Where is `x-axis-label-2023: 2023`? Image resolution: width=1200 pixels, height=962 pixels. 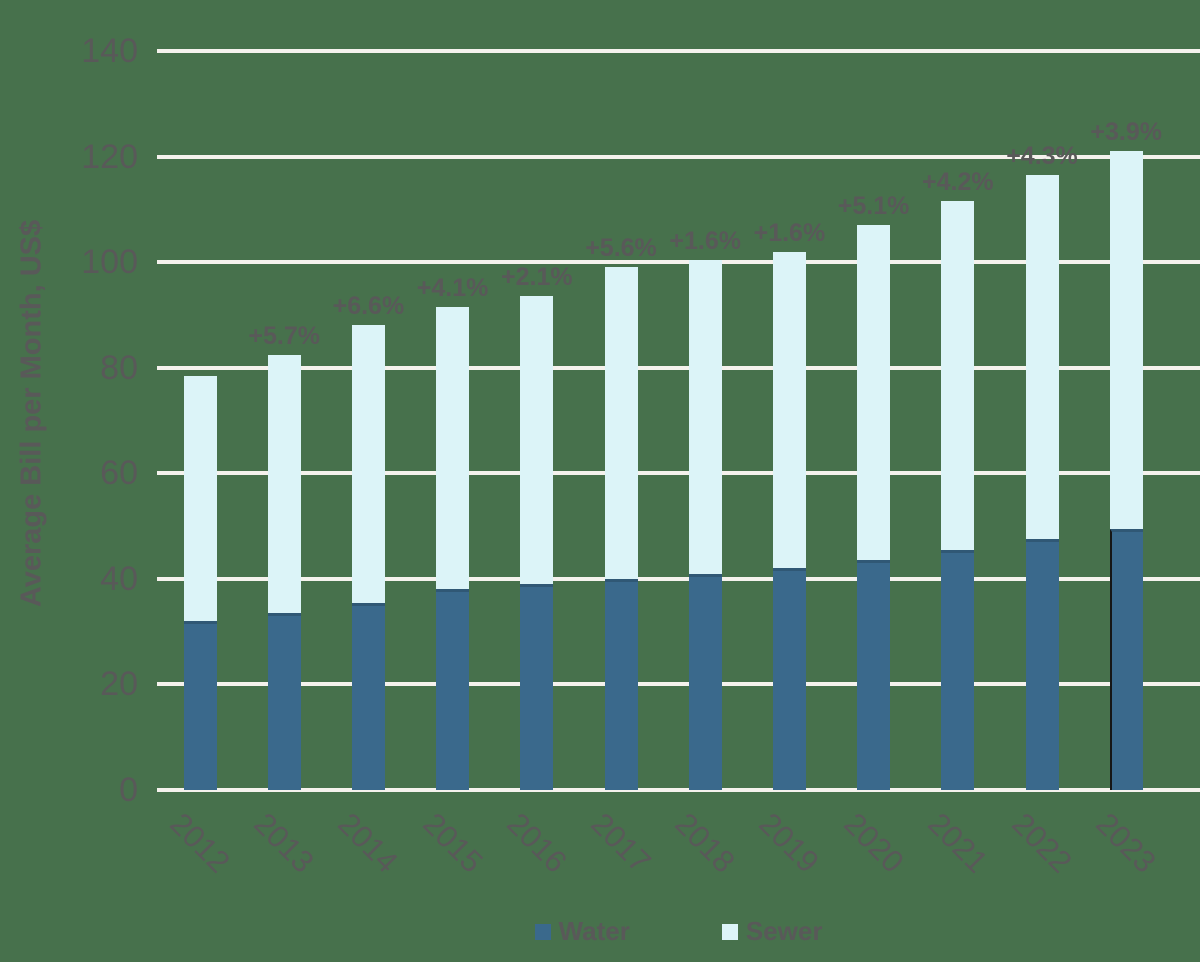
x-axis-label-2023: 2023 is located at coordinates (1126, 843).